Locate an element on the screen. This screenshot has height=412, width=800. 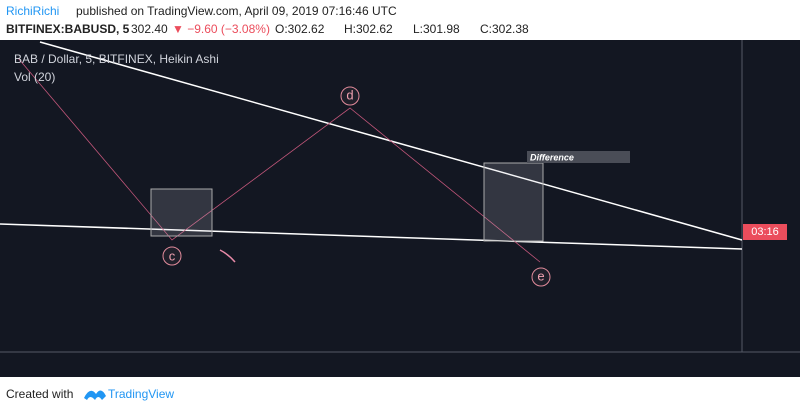
ohlc-c: C:302.38 is located at coordinates (504, 29).